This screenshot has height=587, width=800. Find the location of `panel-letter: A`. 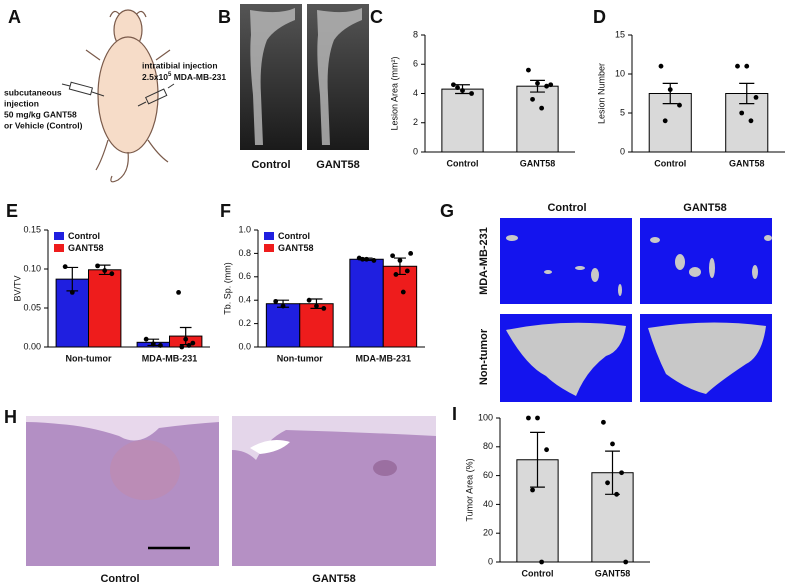

panel-letter: A is located at coordinates (14, 17).